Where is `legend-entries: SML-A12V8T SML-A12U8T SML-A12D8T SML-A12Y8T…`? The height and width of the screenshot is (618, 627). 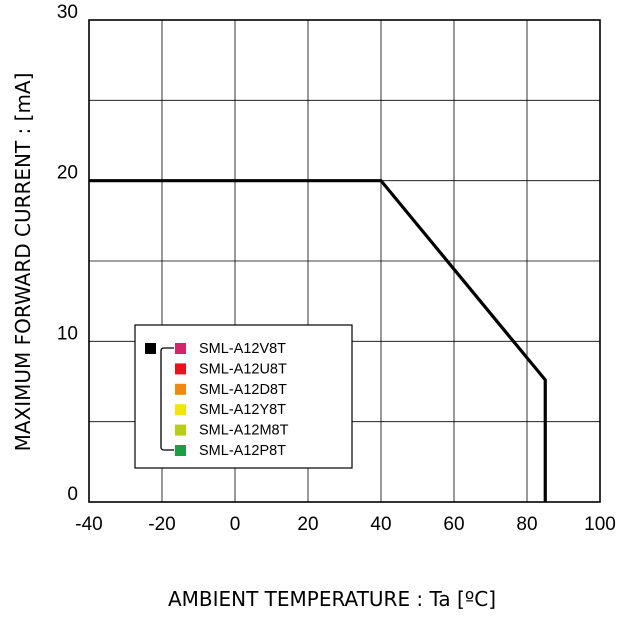 legend-entries: SML-A12V8T SML-A12U8T SML-A12D8T SML-A12Y8T… is located at coordinates (232, 400).